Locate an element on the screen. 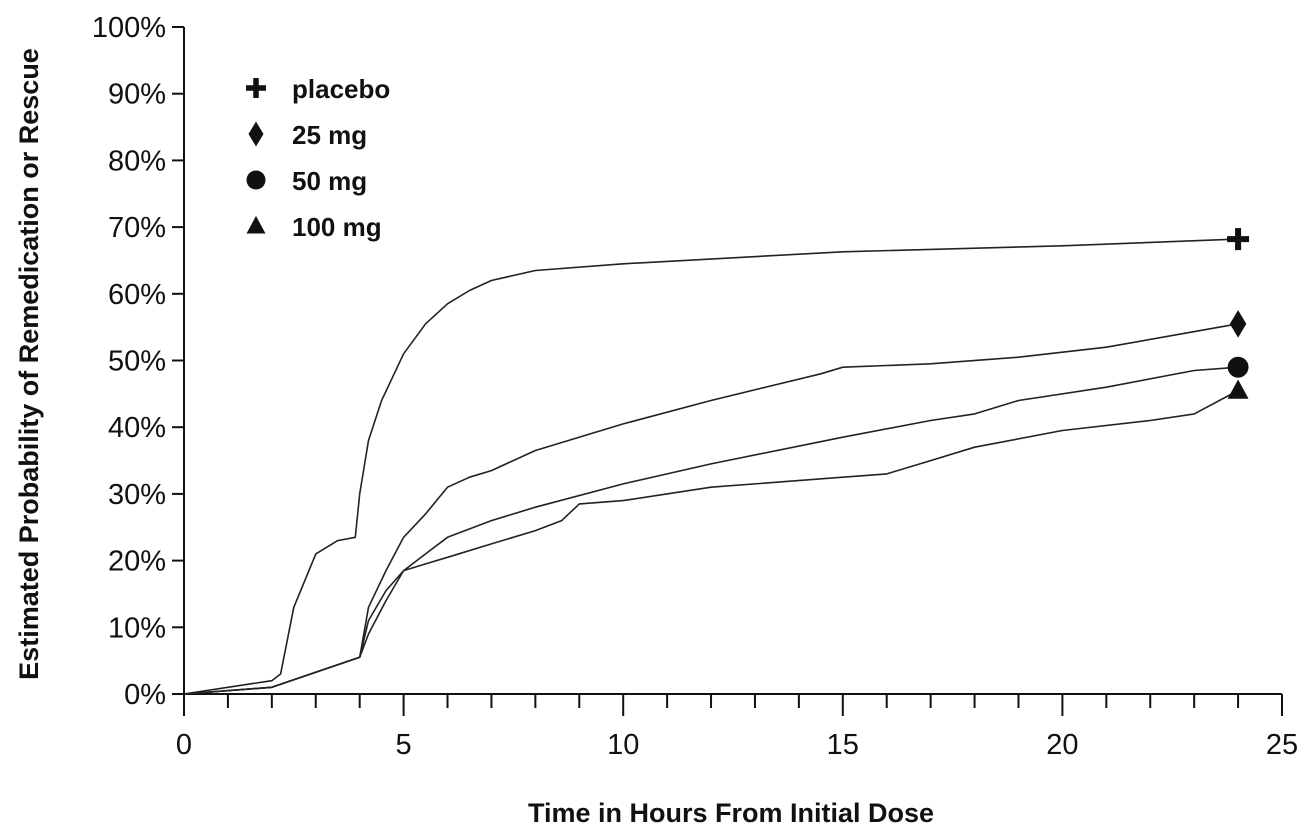  y-tick-label: 40% is located at coordinates (137, 428).